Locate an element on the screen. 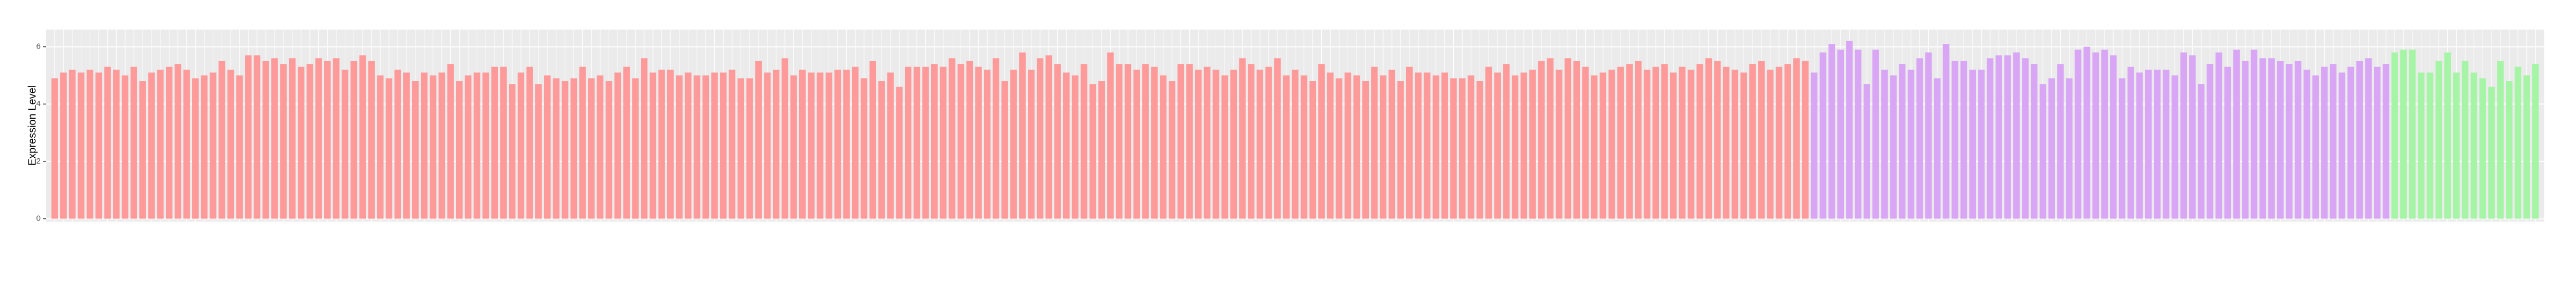 Image resolution: width=2576 pixels, height=306 pixels. y-tick-label: 6 is located at coordinates (38, 47).